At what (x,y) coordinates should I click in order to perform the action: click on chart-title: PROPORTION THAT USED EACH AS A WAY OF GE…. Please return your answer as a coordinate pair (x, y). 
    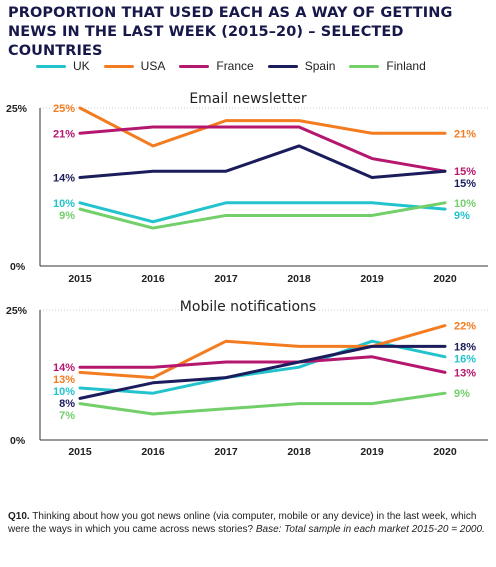
    Looking at the image, I should click on (230, 32).